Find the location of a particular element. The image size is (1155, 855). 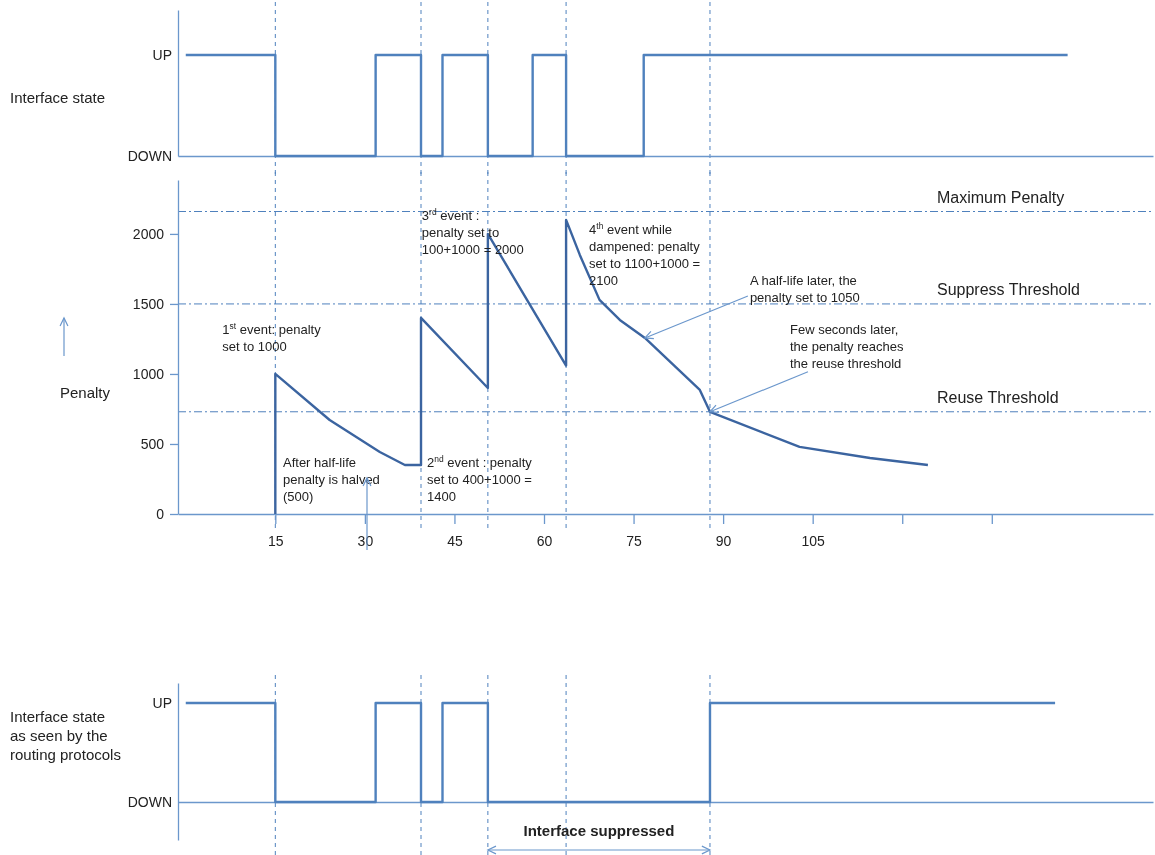

y-tick-label: 2000 is located at coordinates (148, 233).